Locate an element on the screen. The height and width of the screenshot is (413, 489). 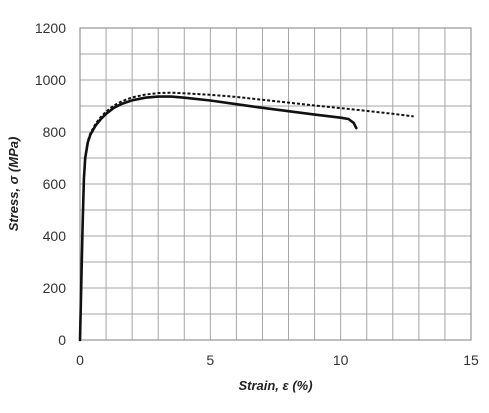
x-axis-ticks: 0 5 10 15 is located at coordinates (277, 360).